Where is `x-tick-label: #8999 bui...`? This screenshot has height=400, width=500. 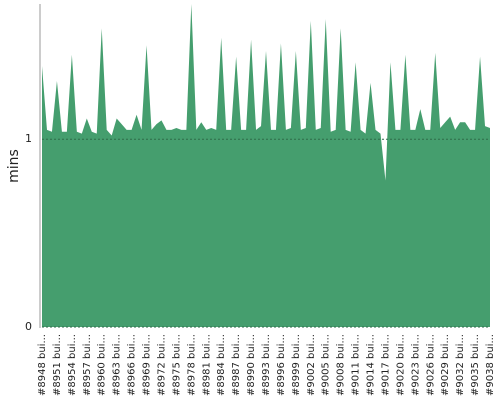 x-tick-label: #8999 bui... is located at coordinates (296, 365).